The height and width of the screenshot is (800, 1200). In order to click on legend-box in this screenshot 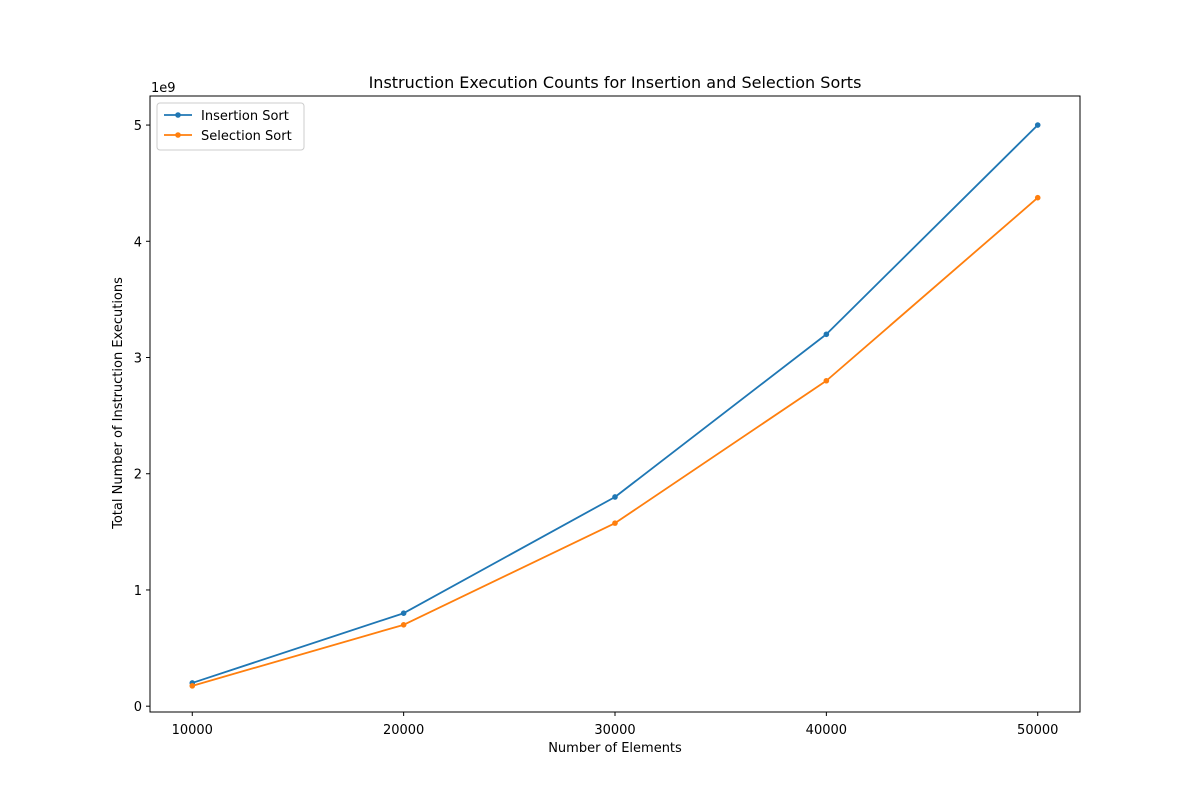, I will do `click(230, 126)`.